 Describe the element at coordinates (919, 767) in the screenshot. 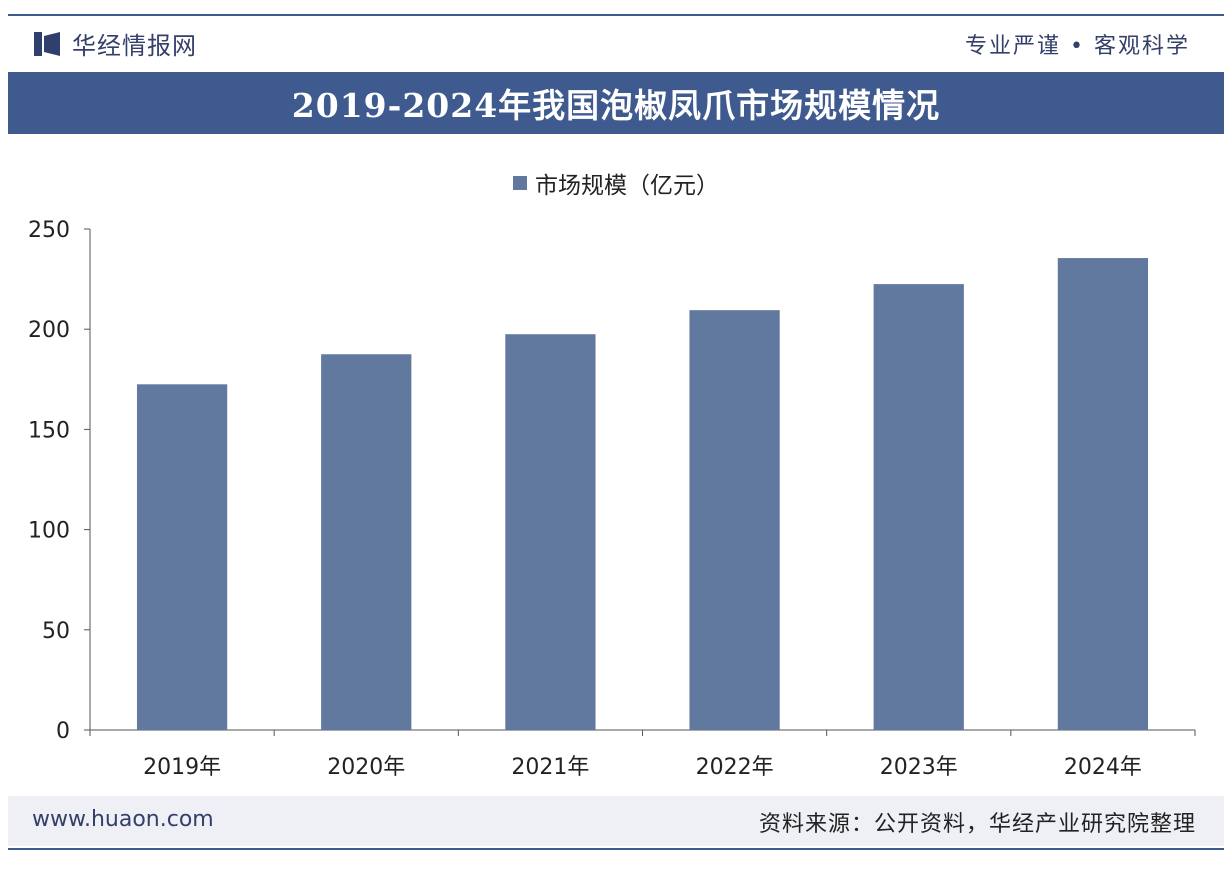

I see `x-tick-label: 2023年` at that location.